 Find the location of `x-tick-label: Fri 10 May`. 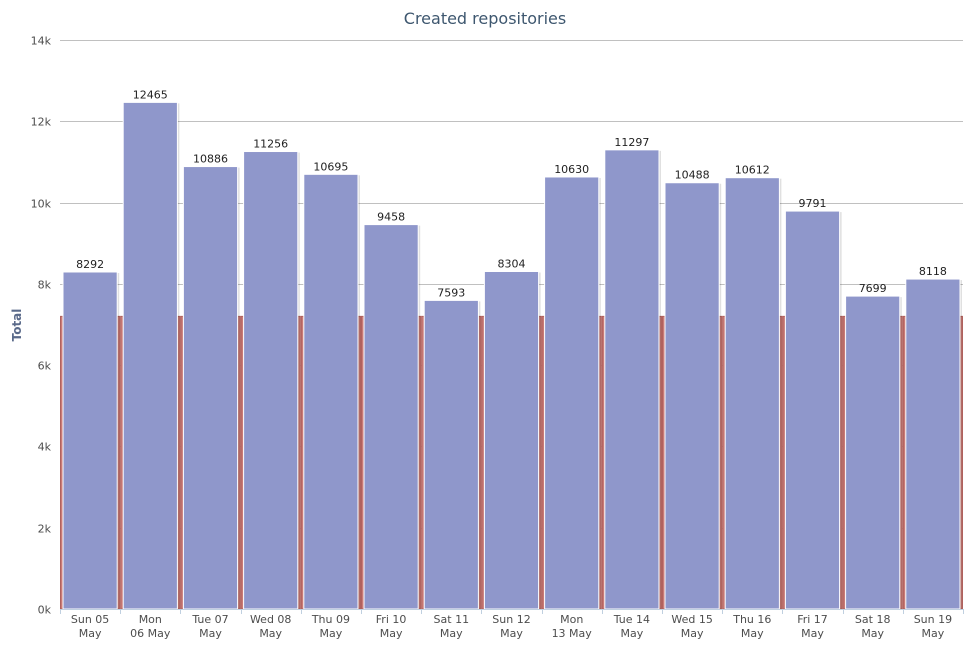

x-tick-label: Fri 10 May is located at coordinates (391, 626).